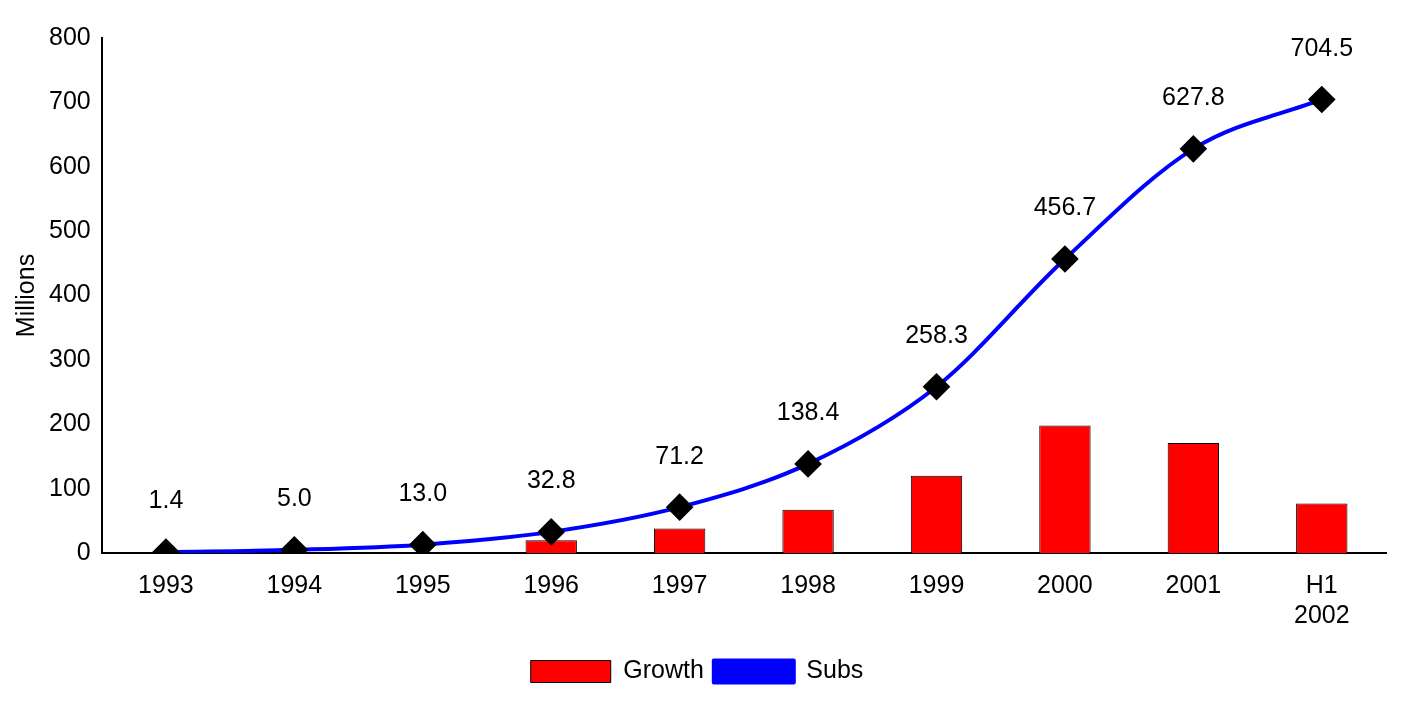 The image size is (1414, 702). I want to click on legend-label: Subs, so click(835, 669).